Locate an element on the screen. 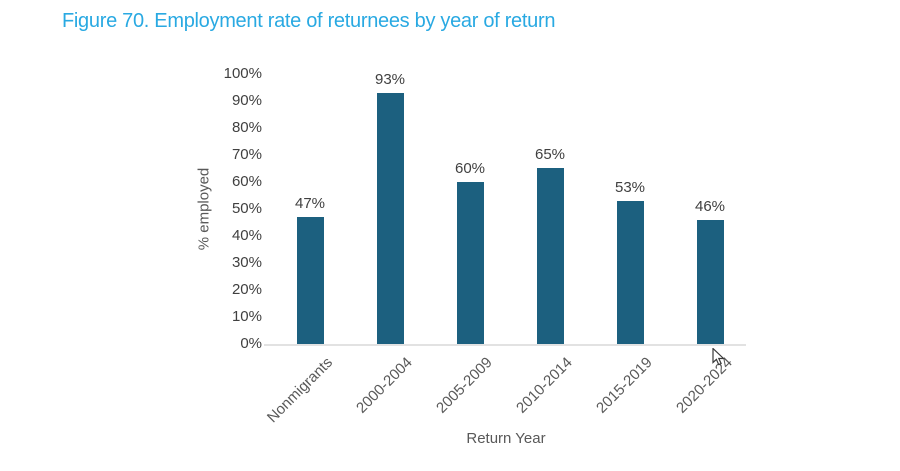 The height and width of the screenshot is (471, 900). y-tick-label: 60% is located at coordinates (246, 181).